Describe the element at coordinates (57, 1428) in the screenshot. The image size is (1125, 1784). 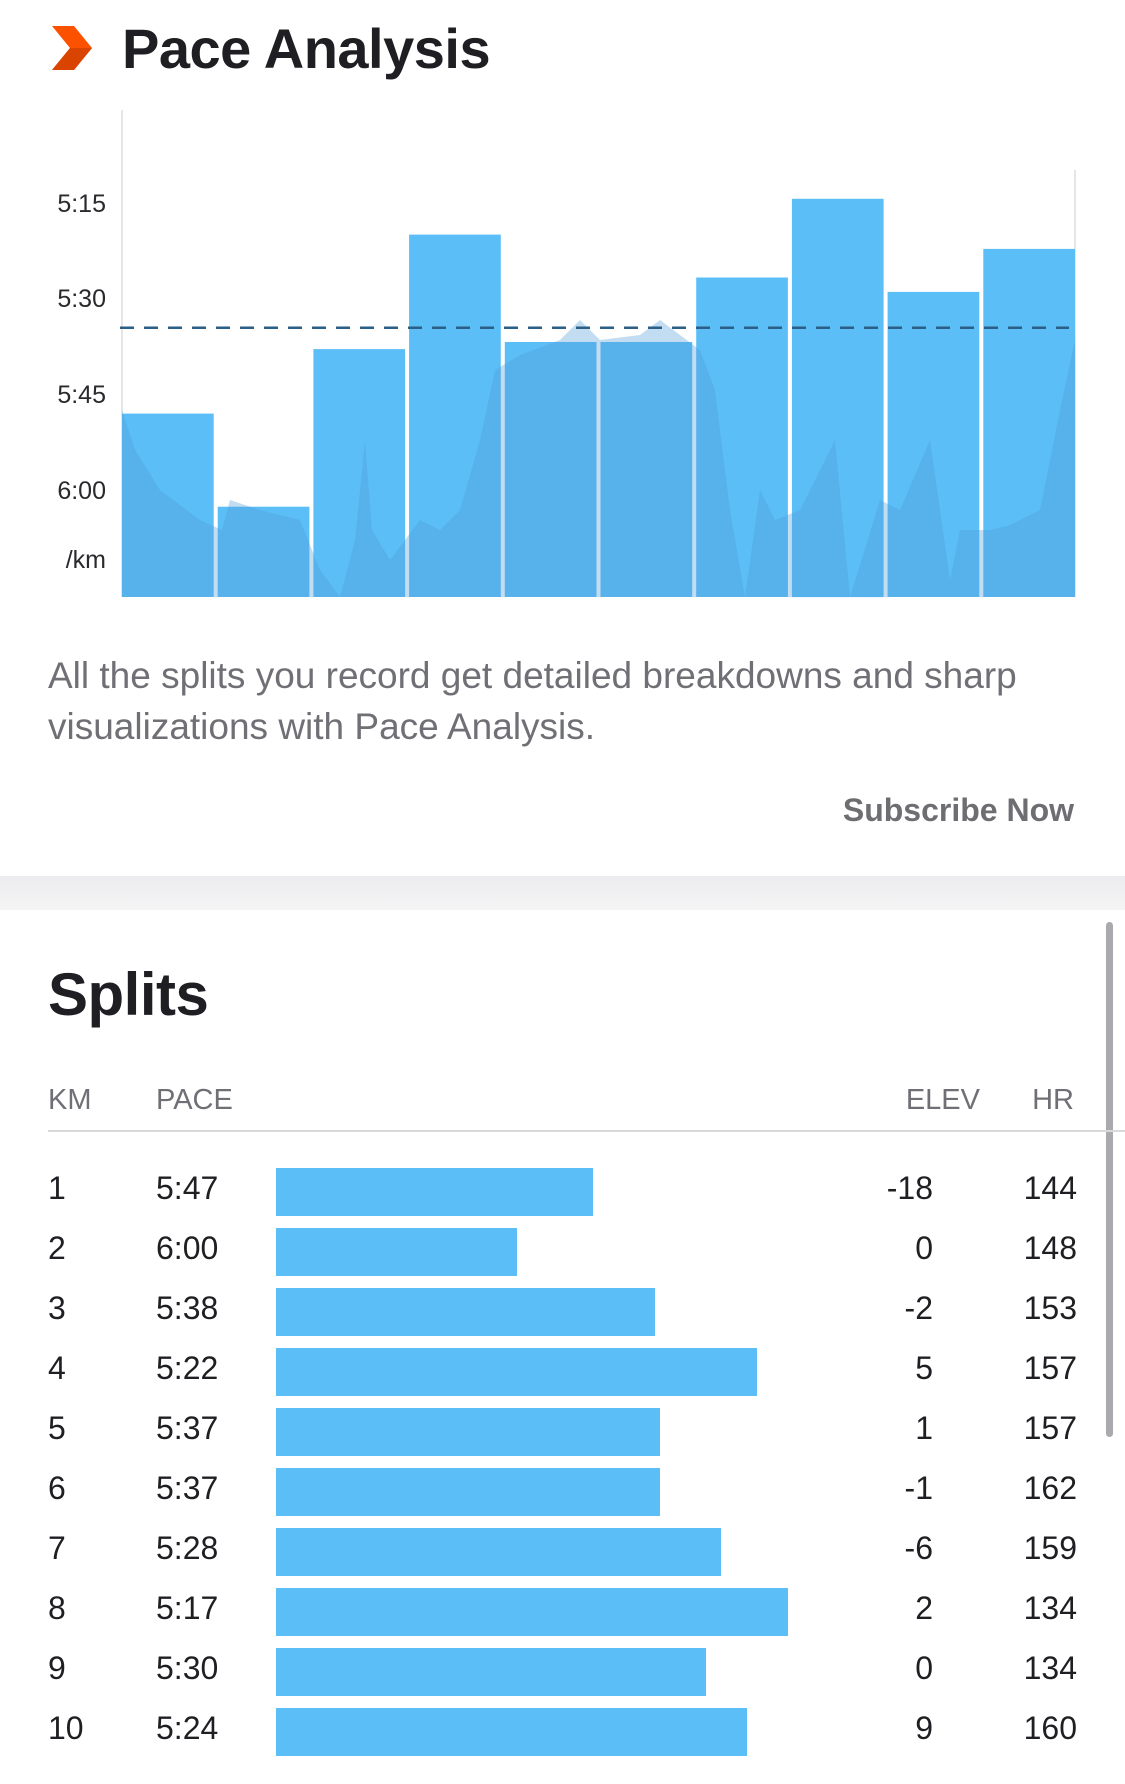
I see `split-km: 5` at that location.